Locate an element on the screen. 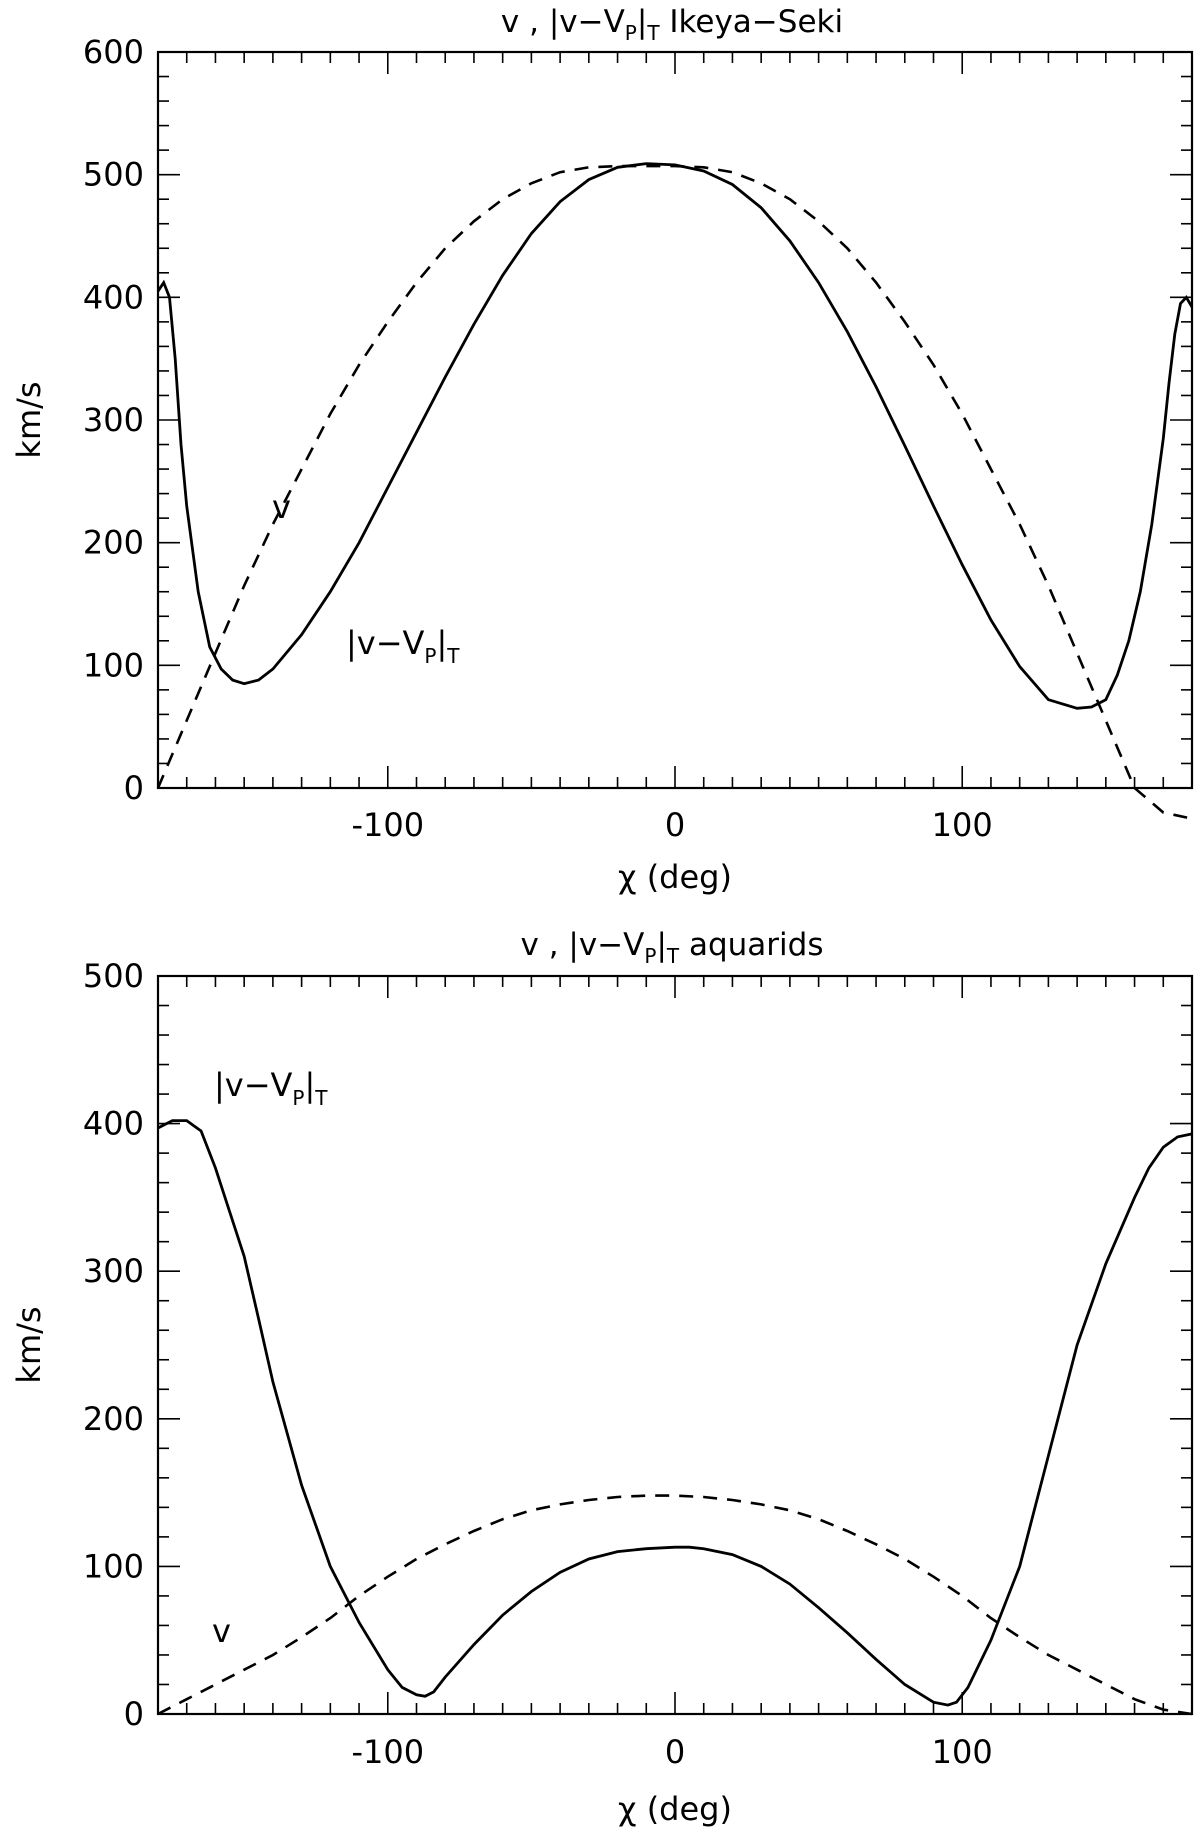 This screenshot has width=1200, height=1832. chart-2-series-v is located at coordinates (675, 1605).